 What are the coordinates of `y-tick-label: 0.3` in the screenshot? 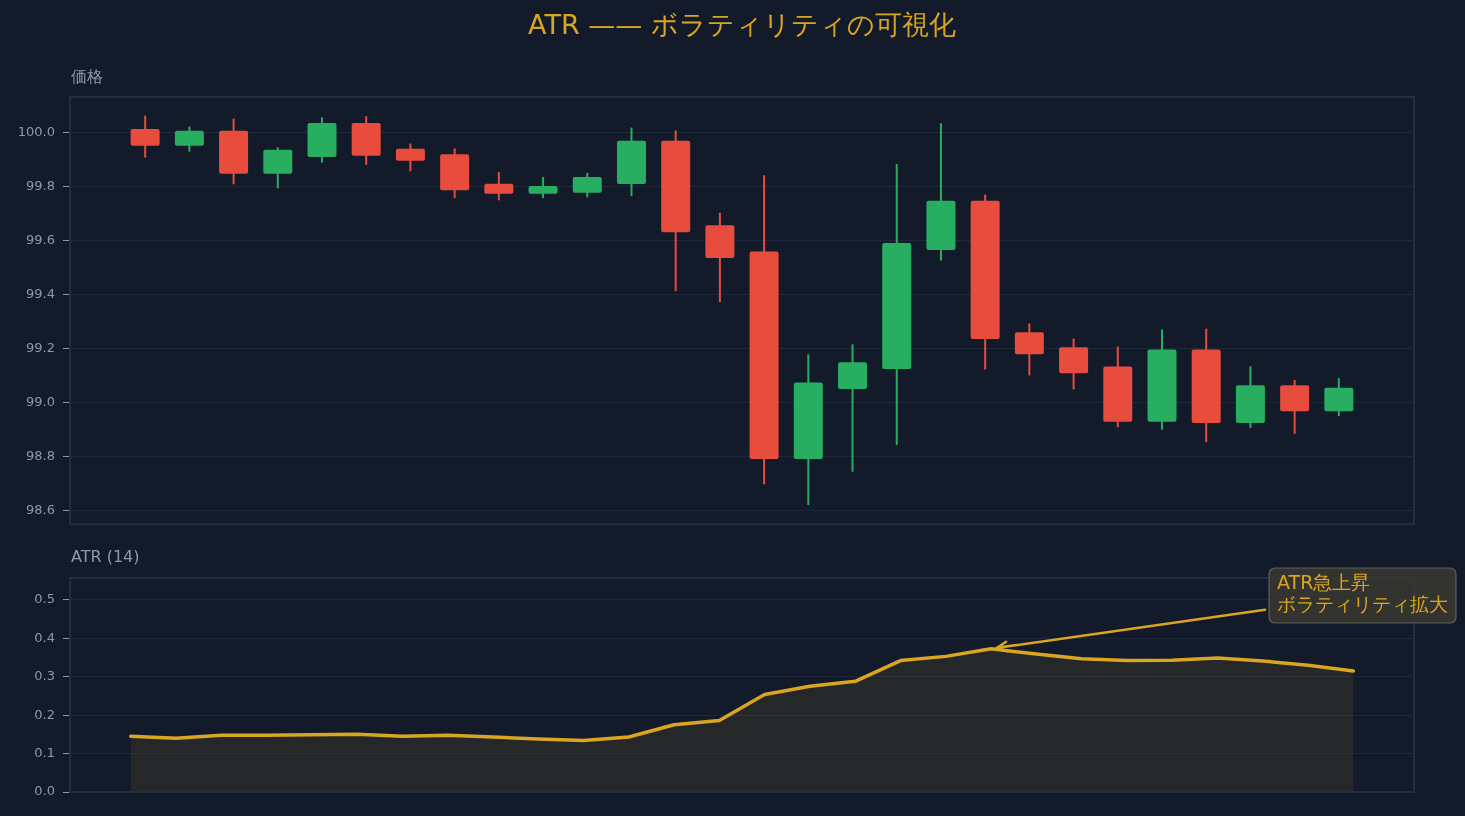 It's located at (44, 676).